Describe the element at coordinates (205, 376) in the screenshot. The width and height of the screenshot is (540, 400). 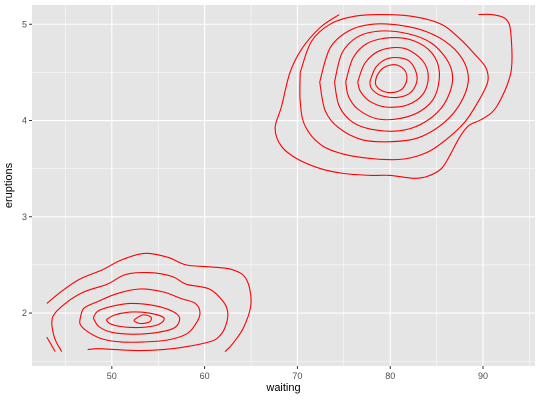
I see `x-tick-label: 60` at that location.